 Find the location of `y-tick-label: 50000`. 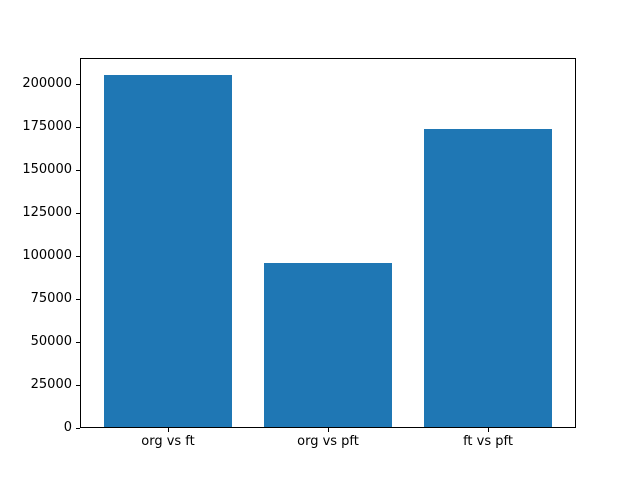

y-tick-label: 50000 is located at coordinates (51, 342).